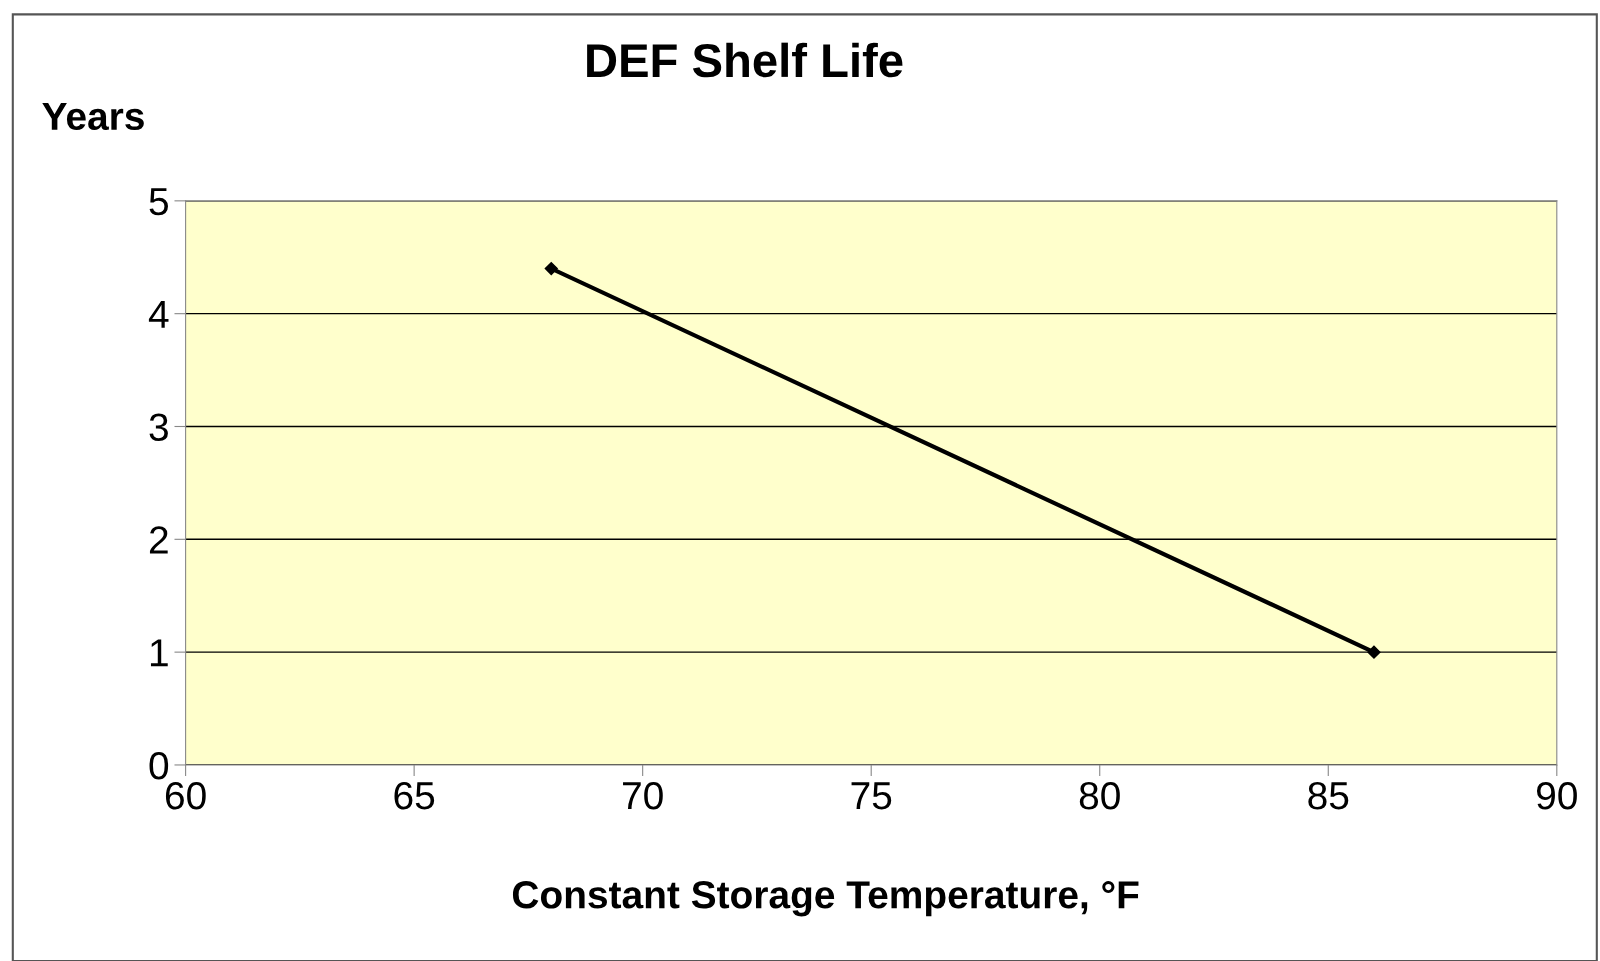 This screenshot has height=961, width=1600. Describe the element at coordinates (158, 202) in the screenshot. I see `y-tick-label: 5` at that location.